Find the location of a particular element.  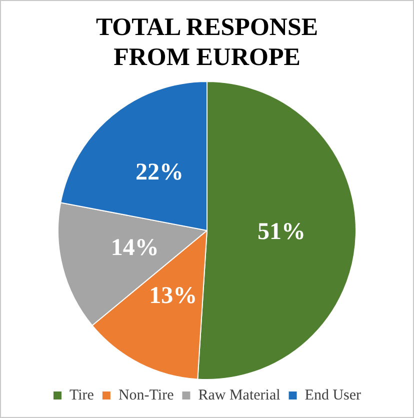

data-label: 13% is located at coordinates (173, 296).